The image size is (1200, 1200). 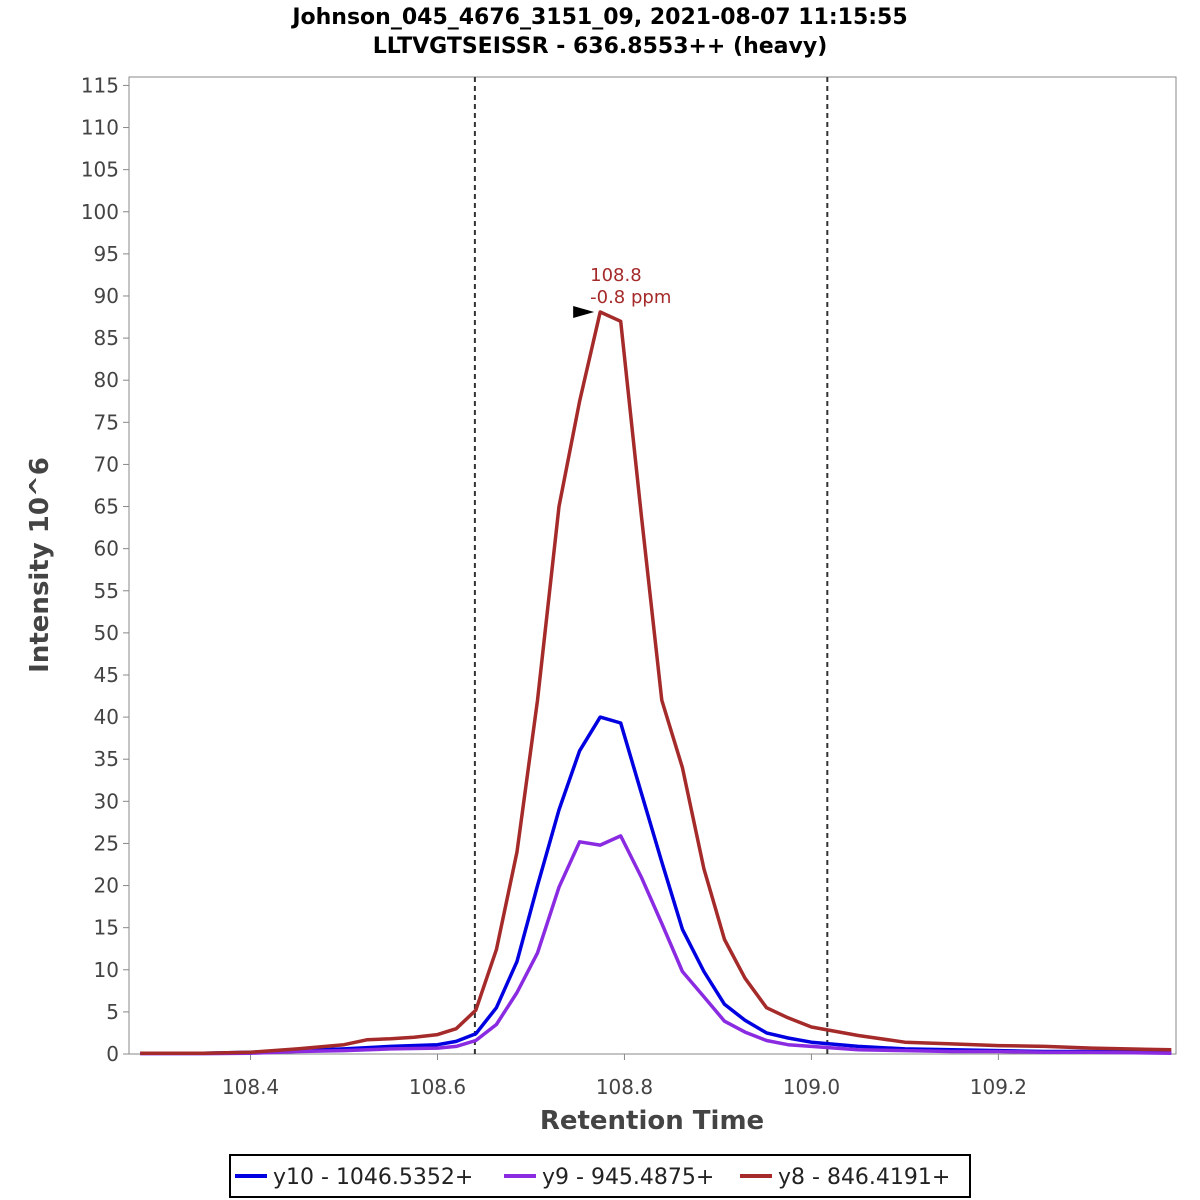 I want to click on x-axis: 108.4 108.6 108.8 109.0 109.2, so click(x=624, y=1076).